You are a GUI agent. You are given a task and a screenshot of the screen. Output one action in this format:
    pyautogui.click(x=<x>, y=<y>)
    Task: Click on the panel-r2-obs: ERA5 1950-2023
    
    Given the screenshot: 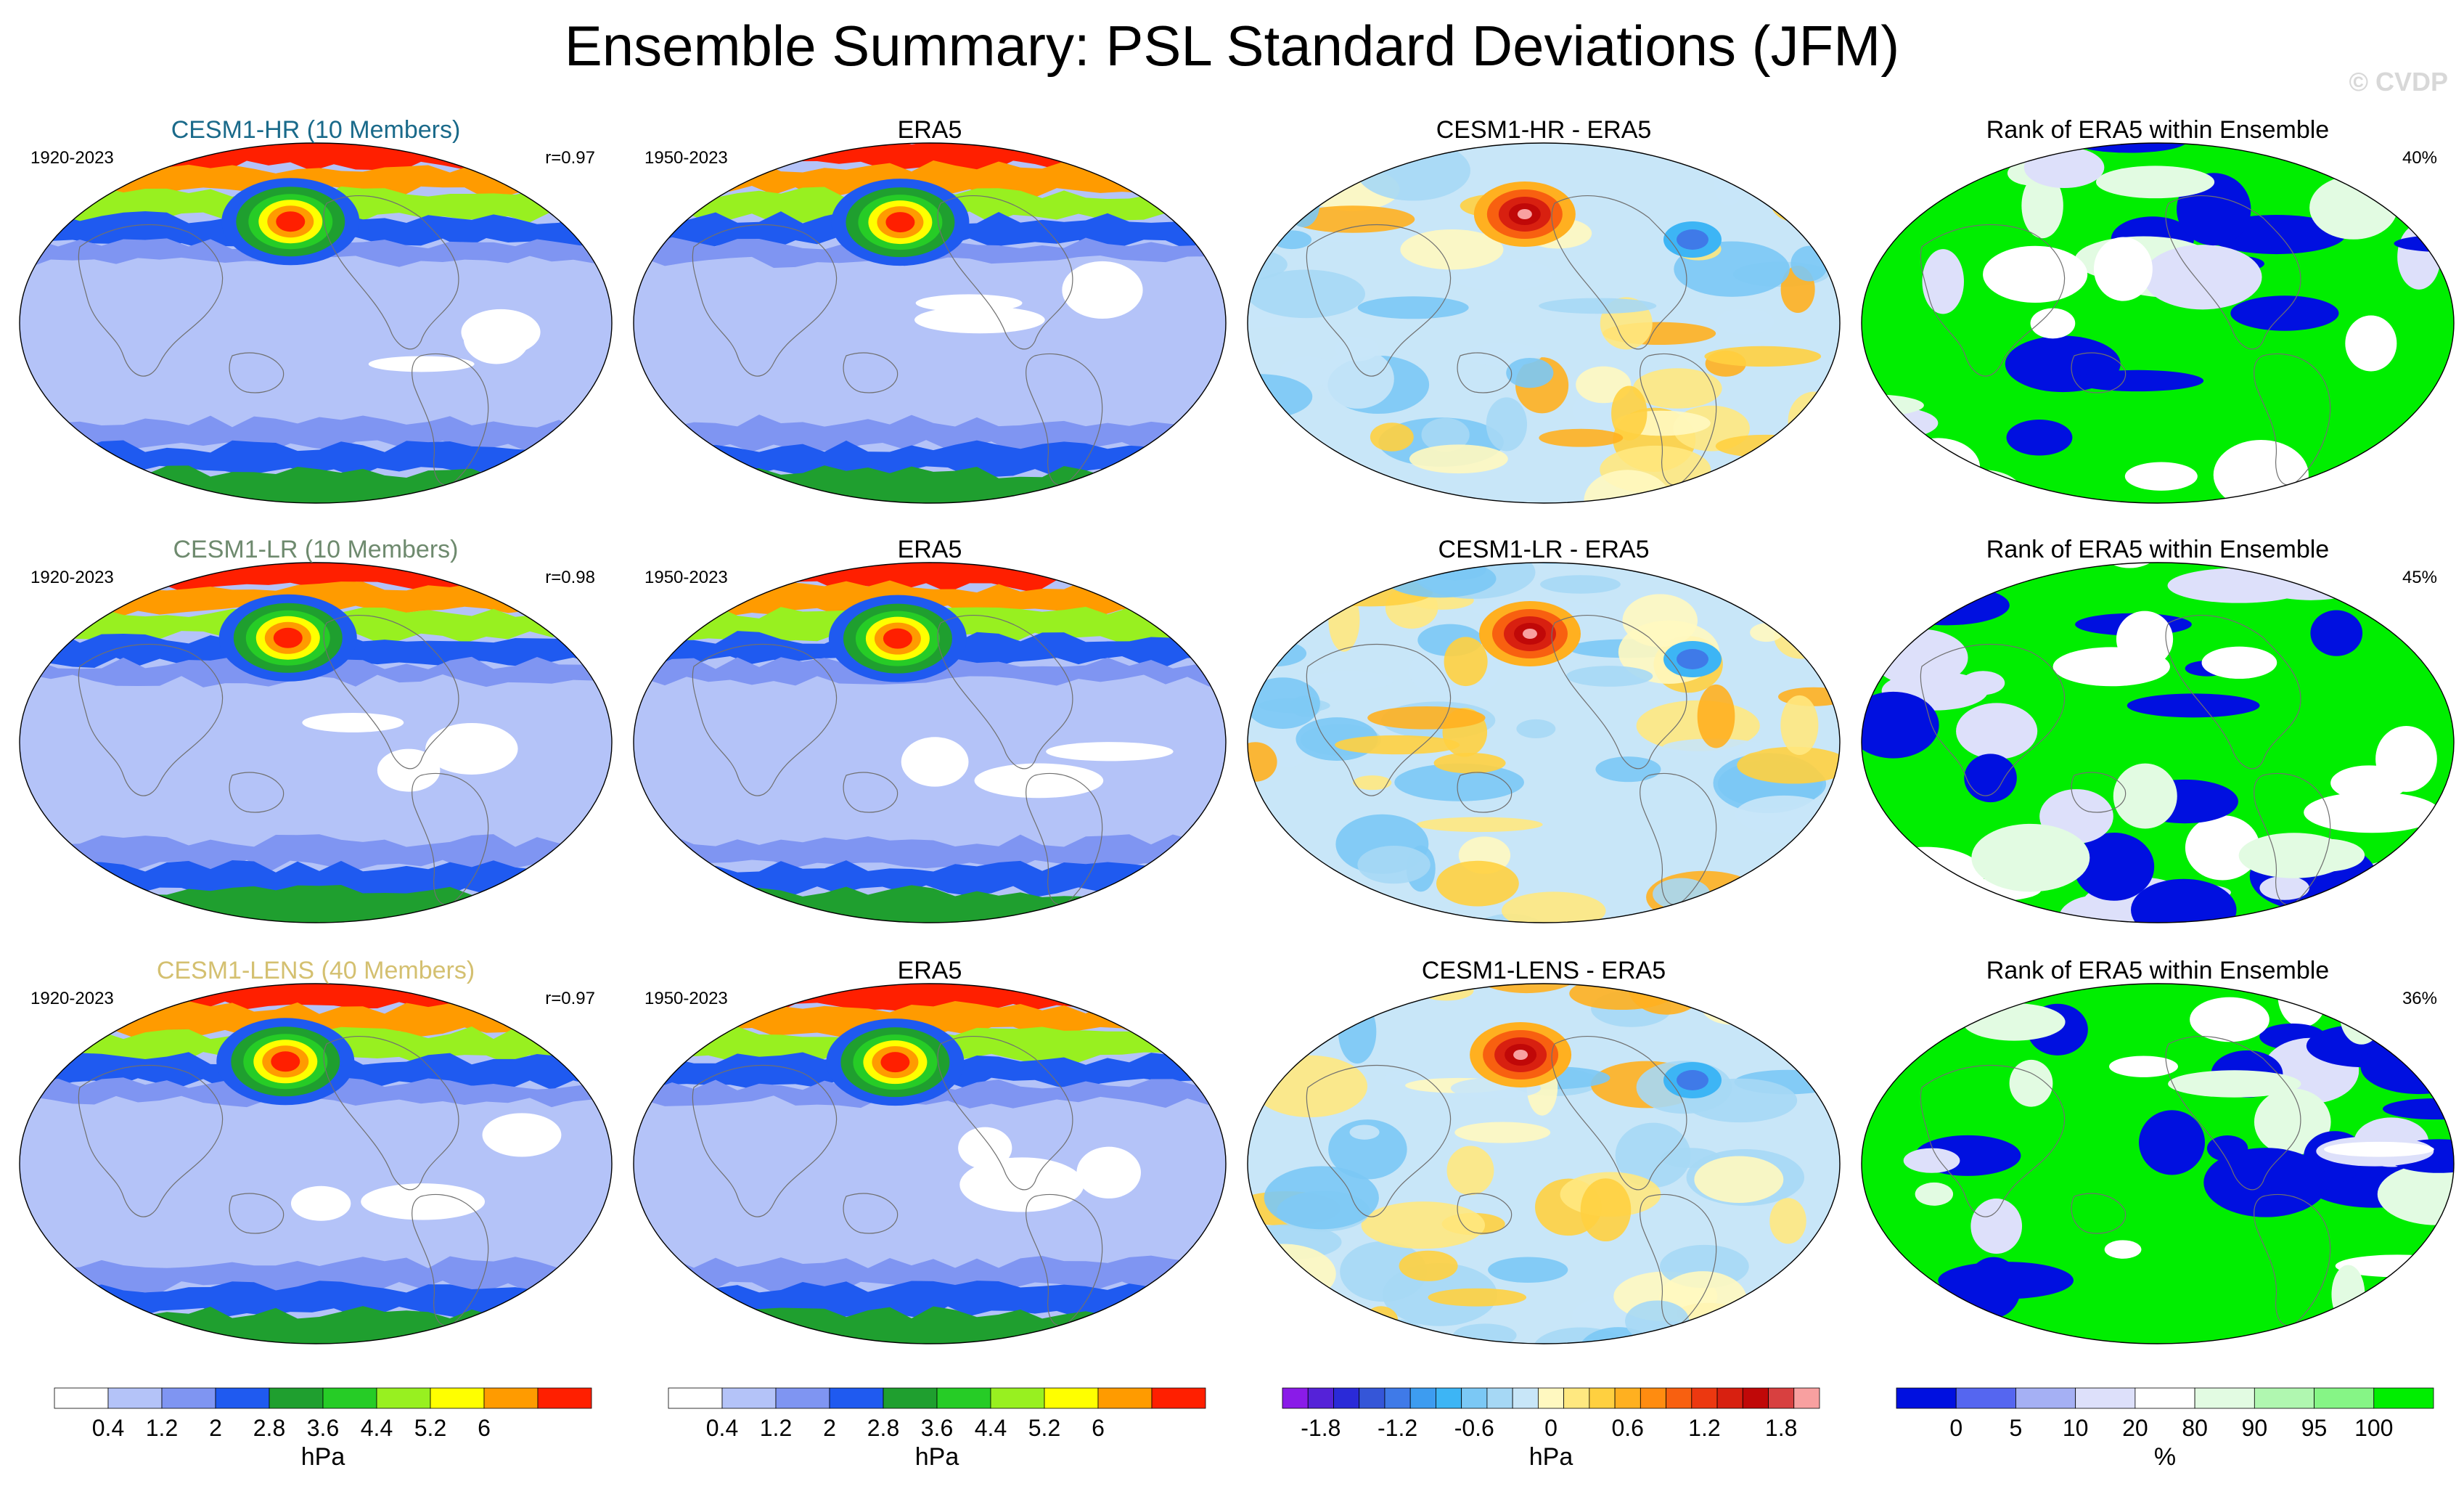 What is the action you would take?
    pyautogui.click(x=930, y=746)
    